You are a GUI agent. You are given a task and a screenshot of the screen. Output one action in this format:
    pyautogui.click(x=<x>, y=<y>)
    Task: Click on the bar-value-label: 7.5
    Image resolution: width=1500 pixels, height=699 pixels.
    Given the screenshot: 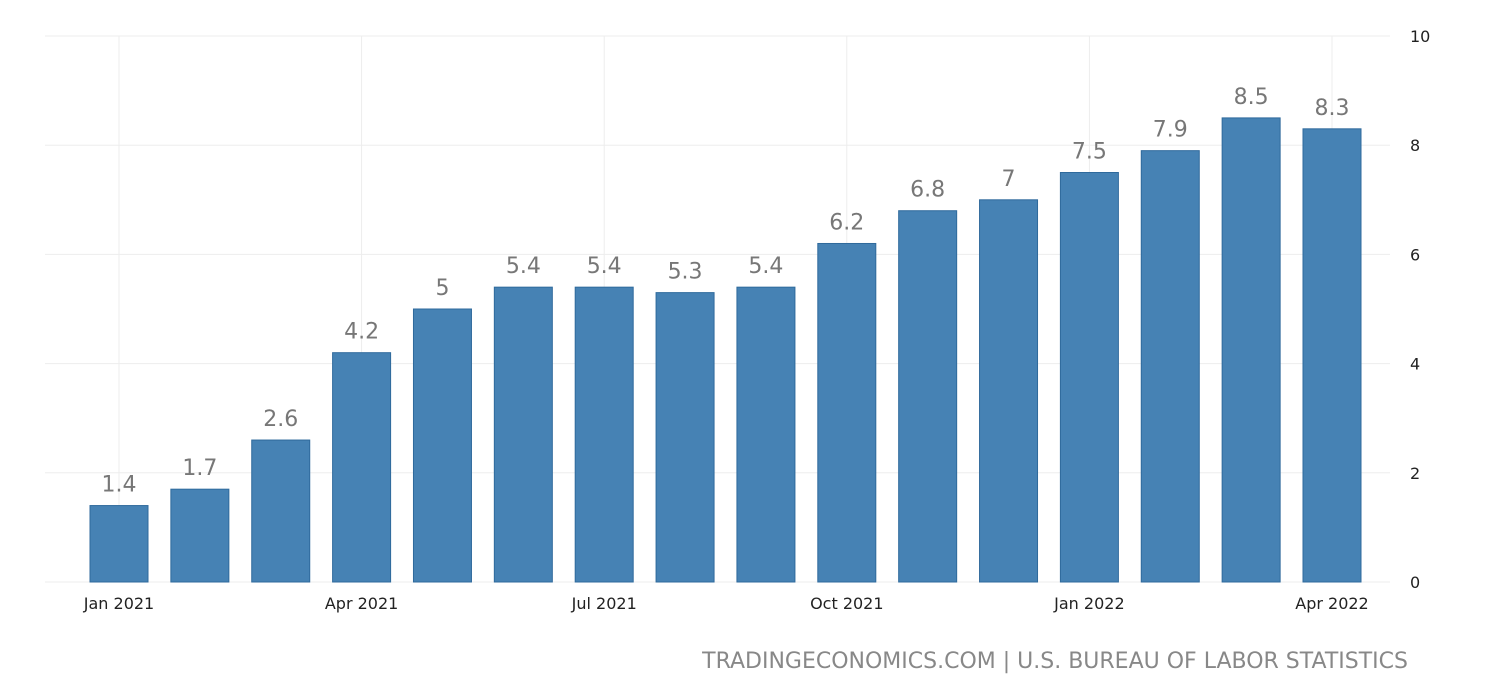 What is the action you would take?
    pyautogui.click(x=1089, y=152)
    